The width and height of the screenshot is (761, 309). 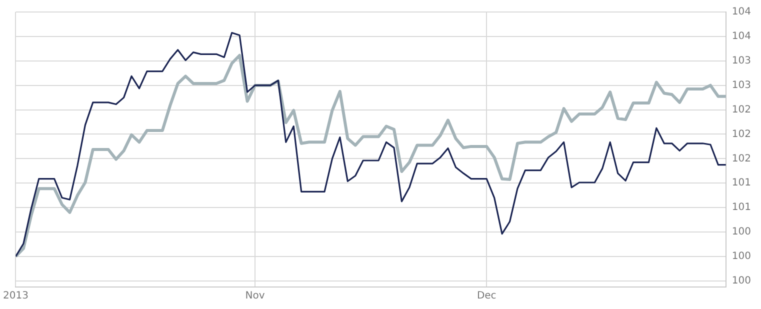 I want to click on x-tick-label: Nov, so click(x=255, y=296).